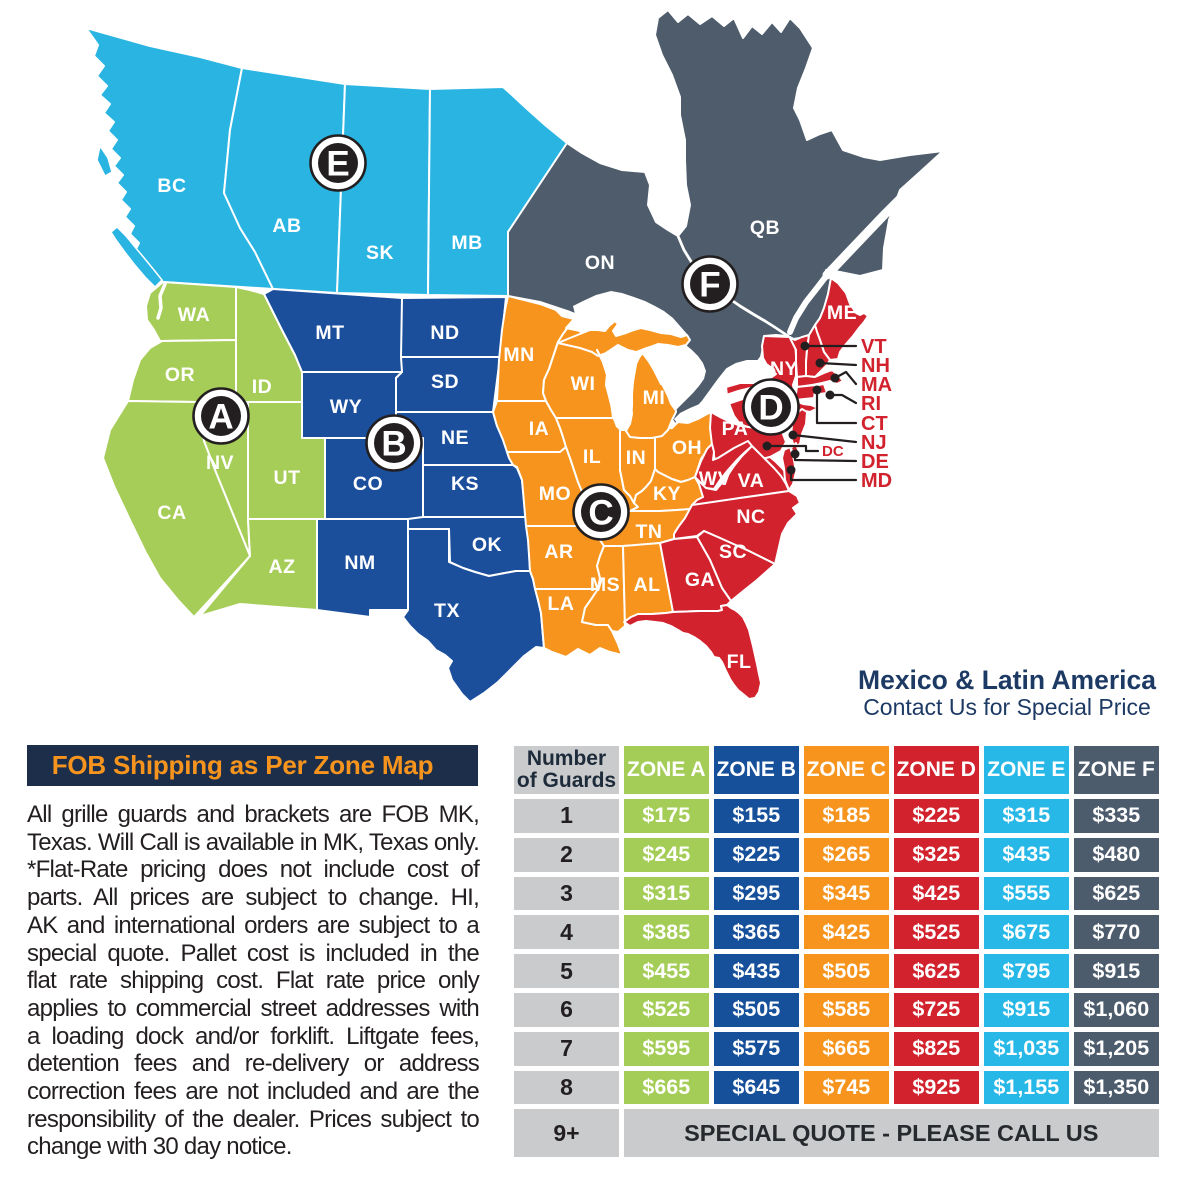  What do you see at coordinates (558, 552) in the screenshot?
I see `svg-text: AR` at bounding box center [558, 552].